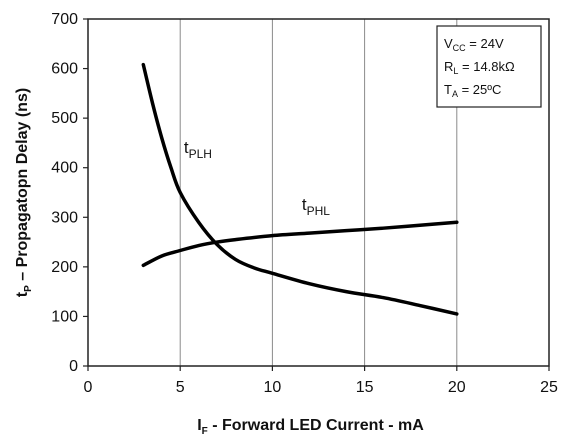 The height and width of the screenshot is (445, 571). Describe the element at coordinates (22, 294) in the screenshot. I see `y-axis-title-main: t` at that location.